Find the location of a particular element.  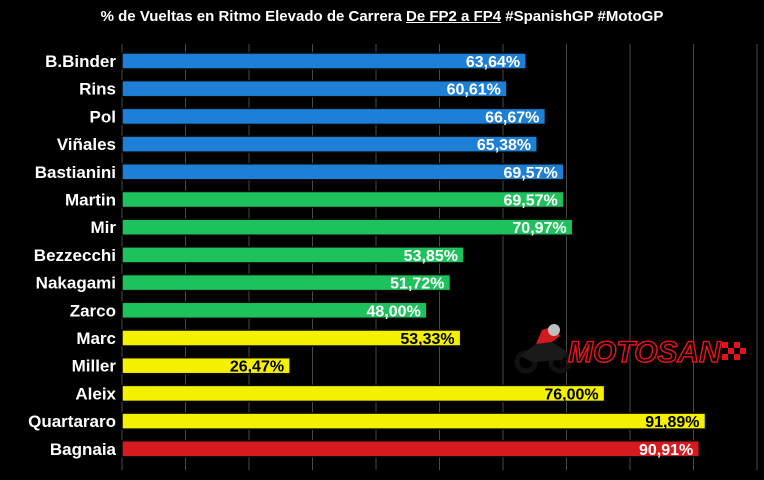

logo-text: MOTOSAN is located at coordinates (645, 352).